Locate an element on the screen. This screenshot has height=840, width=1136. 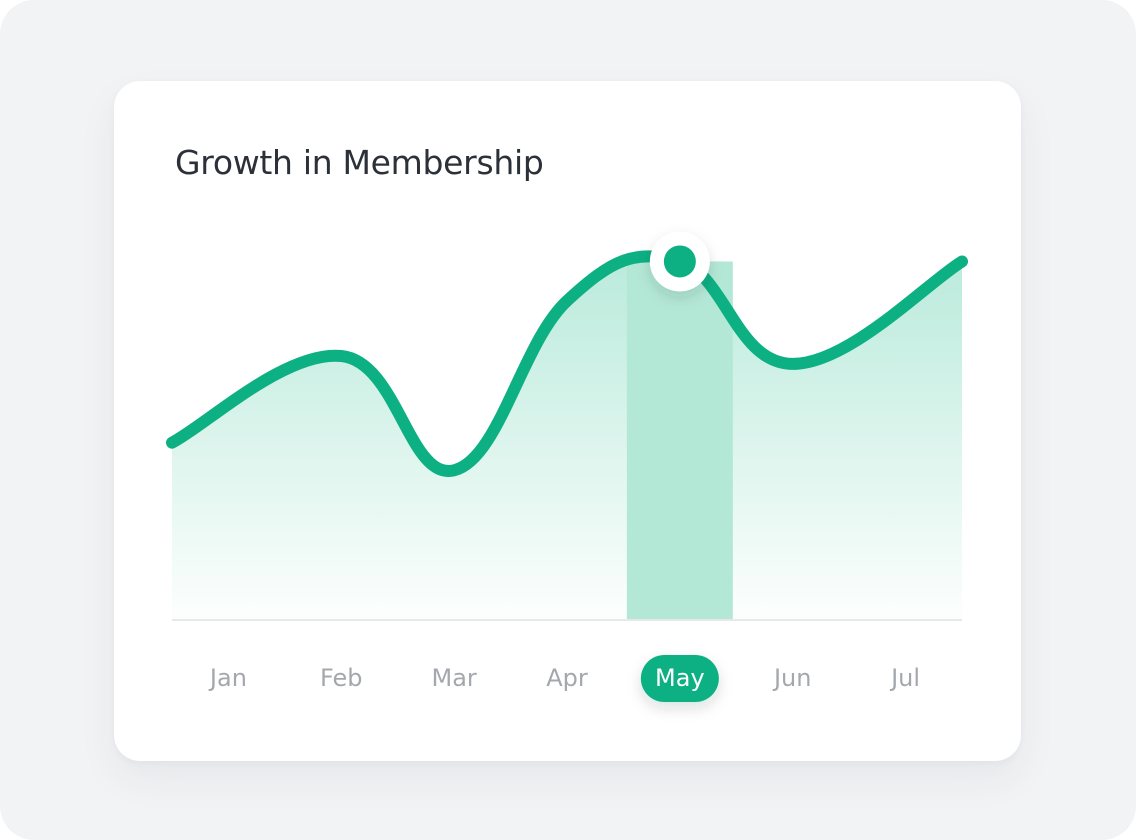
x-tick-label-jan: Jan is located at coordinates (227, 678).